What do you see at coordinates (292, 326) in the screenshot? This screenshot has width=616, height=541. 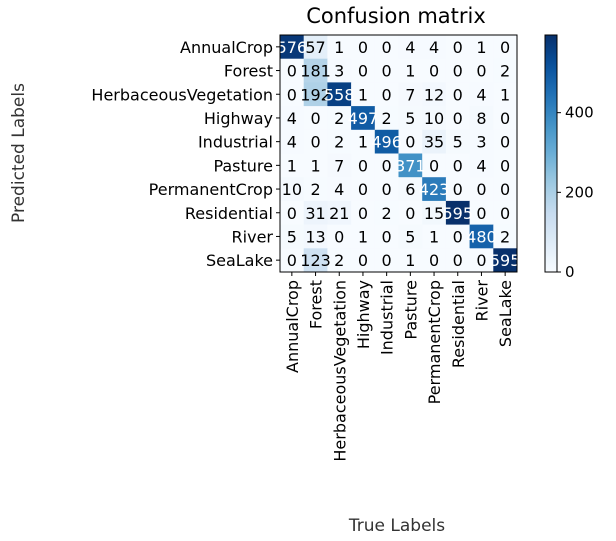 I see `x-tick-label: AnnualCrop` at bounding box center [292, 326].